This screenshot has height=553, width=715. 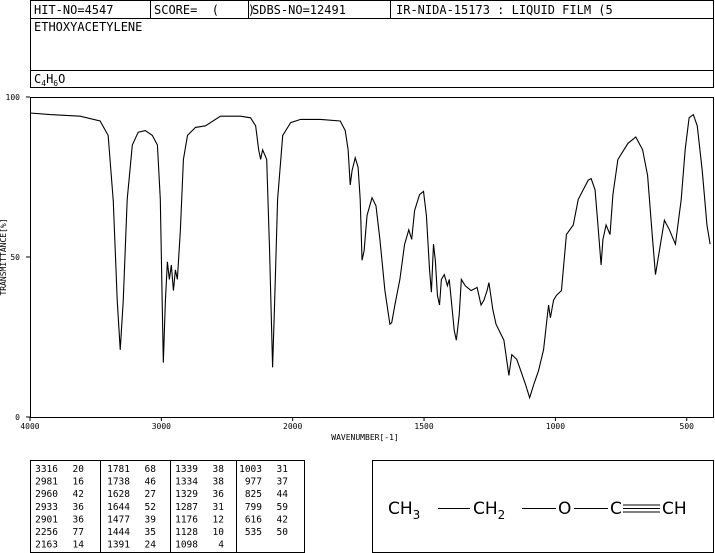 What do you see at coordinates (118, 494) in the screenshot?
I see `peak-wavenumber: 1628` at bounding box center [118, 494].